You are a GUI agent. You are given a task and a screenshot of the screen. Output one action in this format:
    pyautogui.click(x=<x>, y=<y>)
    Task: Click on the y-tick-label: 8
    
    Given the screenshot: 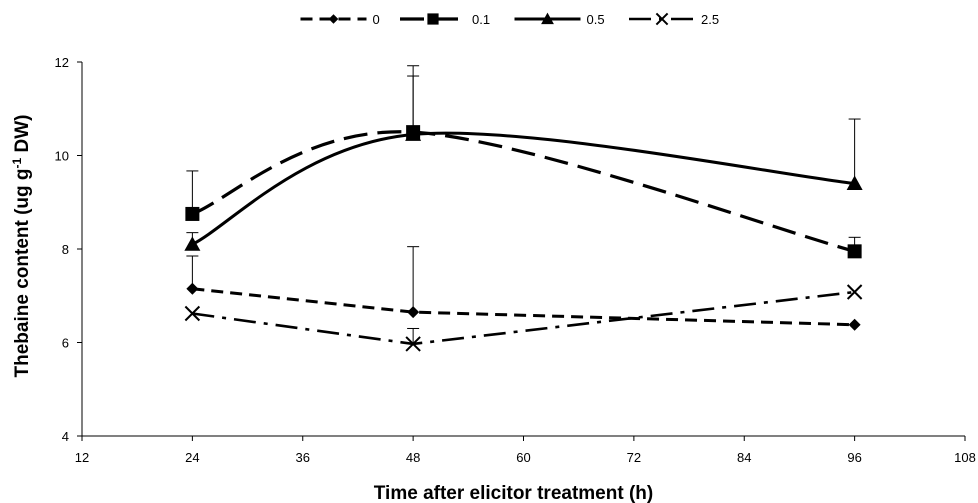 What is the action you would take?
    pyautogui.click(x=65, y=249)
    